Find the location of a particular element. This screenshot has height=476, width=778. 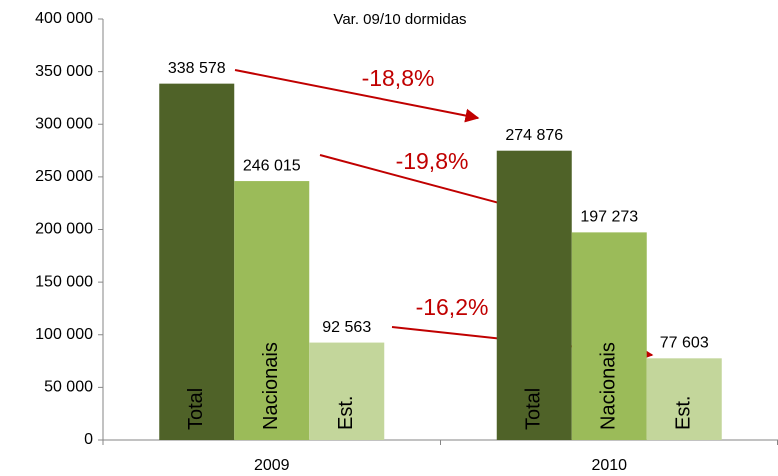

data-label: 92 563 is located at coordinates (346, 327).